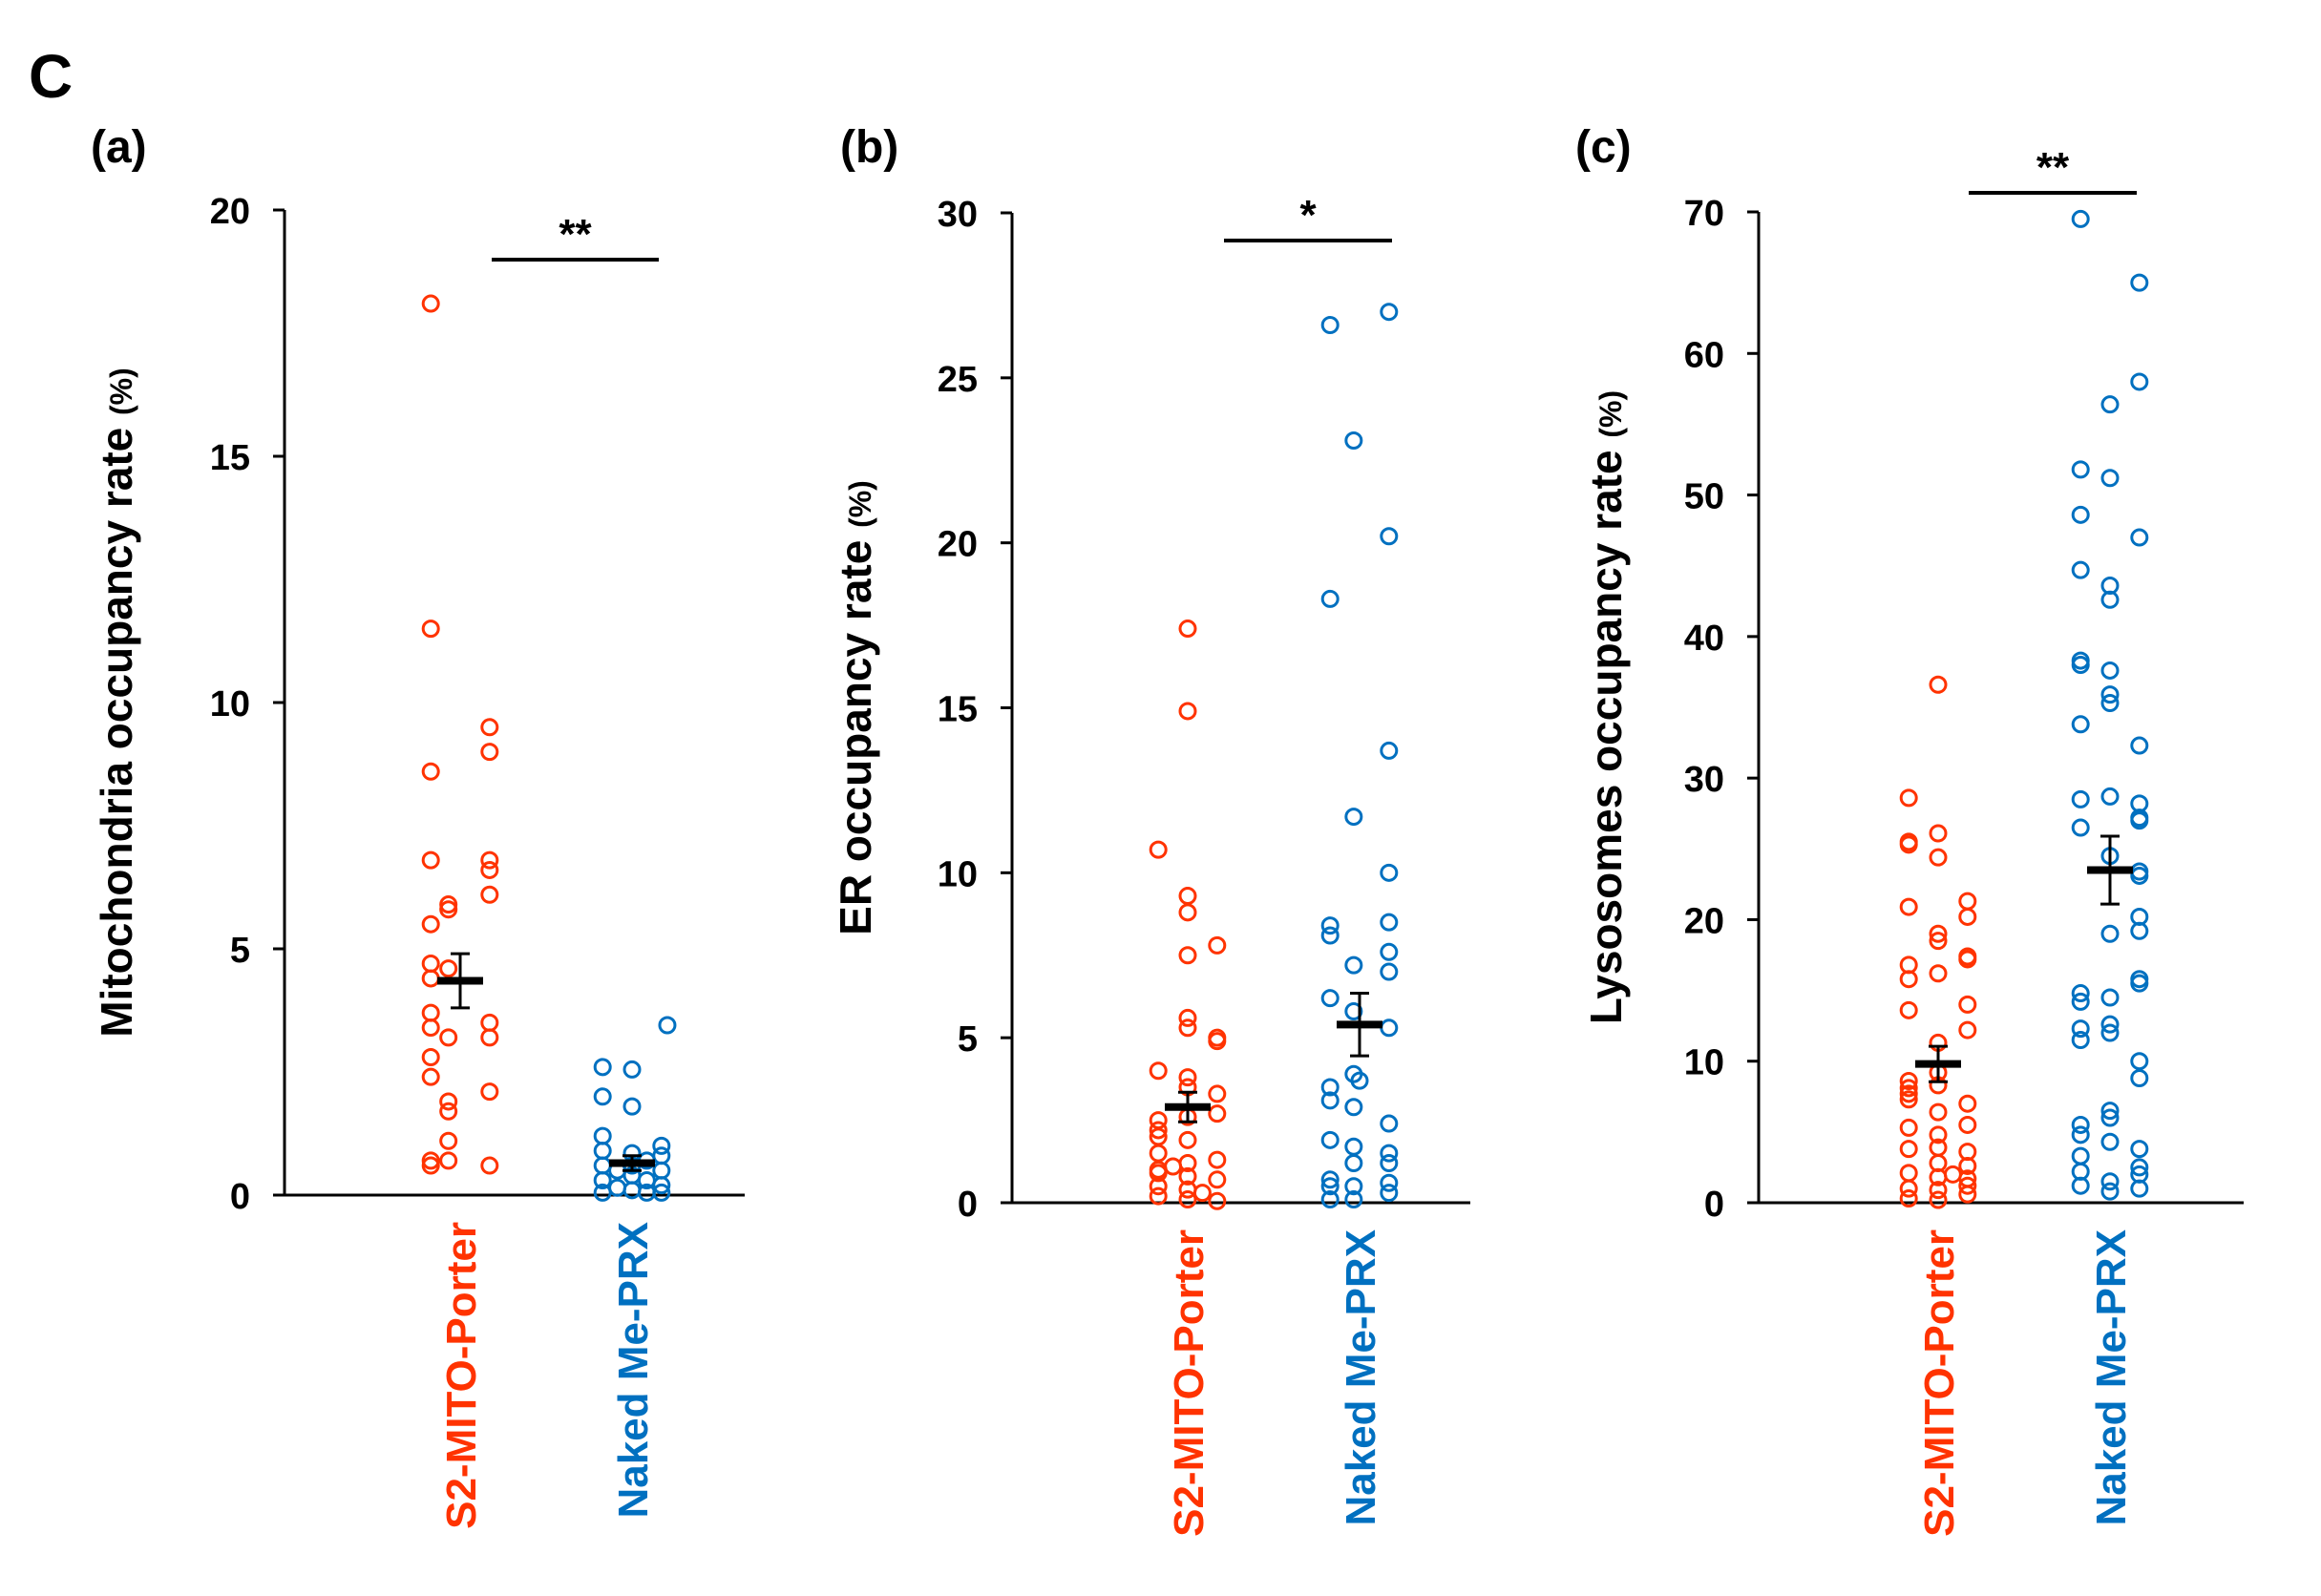 The width and height of the screenshot is (2321, 1596). Describe the element at coordinates (856, 708) in the screenshot. I see `y-axis-label: ER occupancy rate (%)` at that location.